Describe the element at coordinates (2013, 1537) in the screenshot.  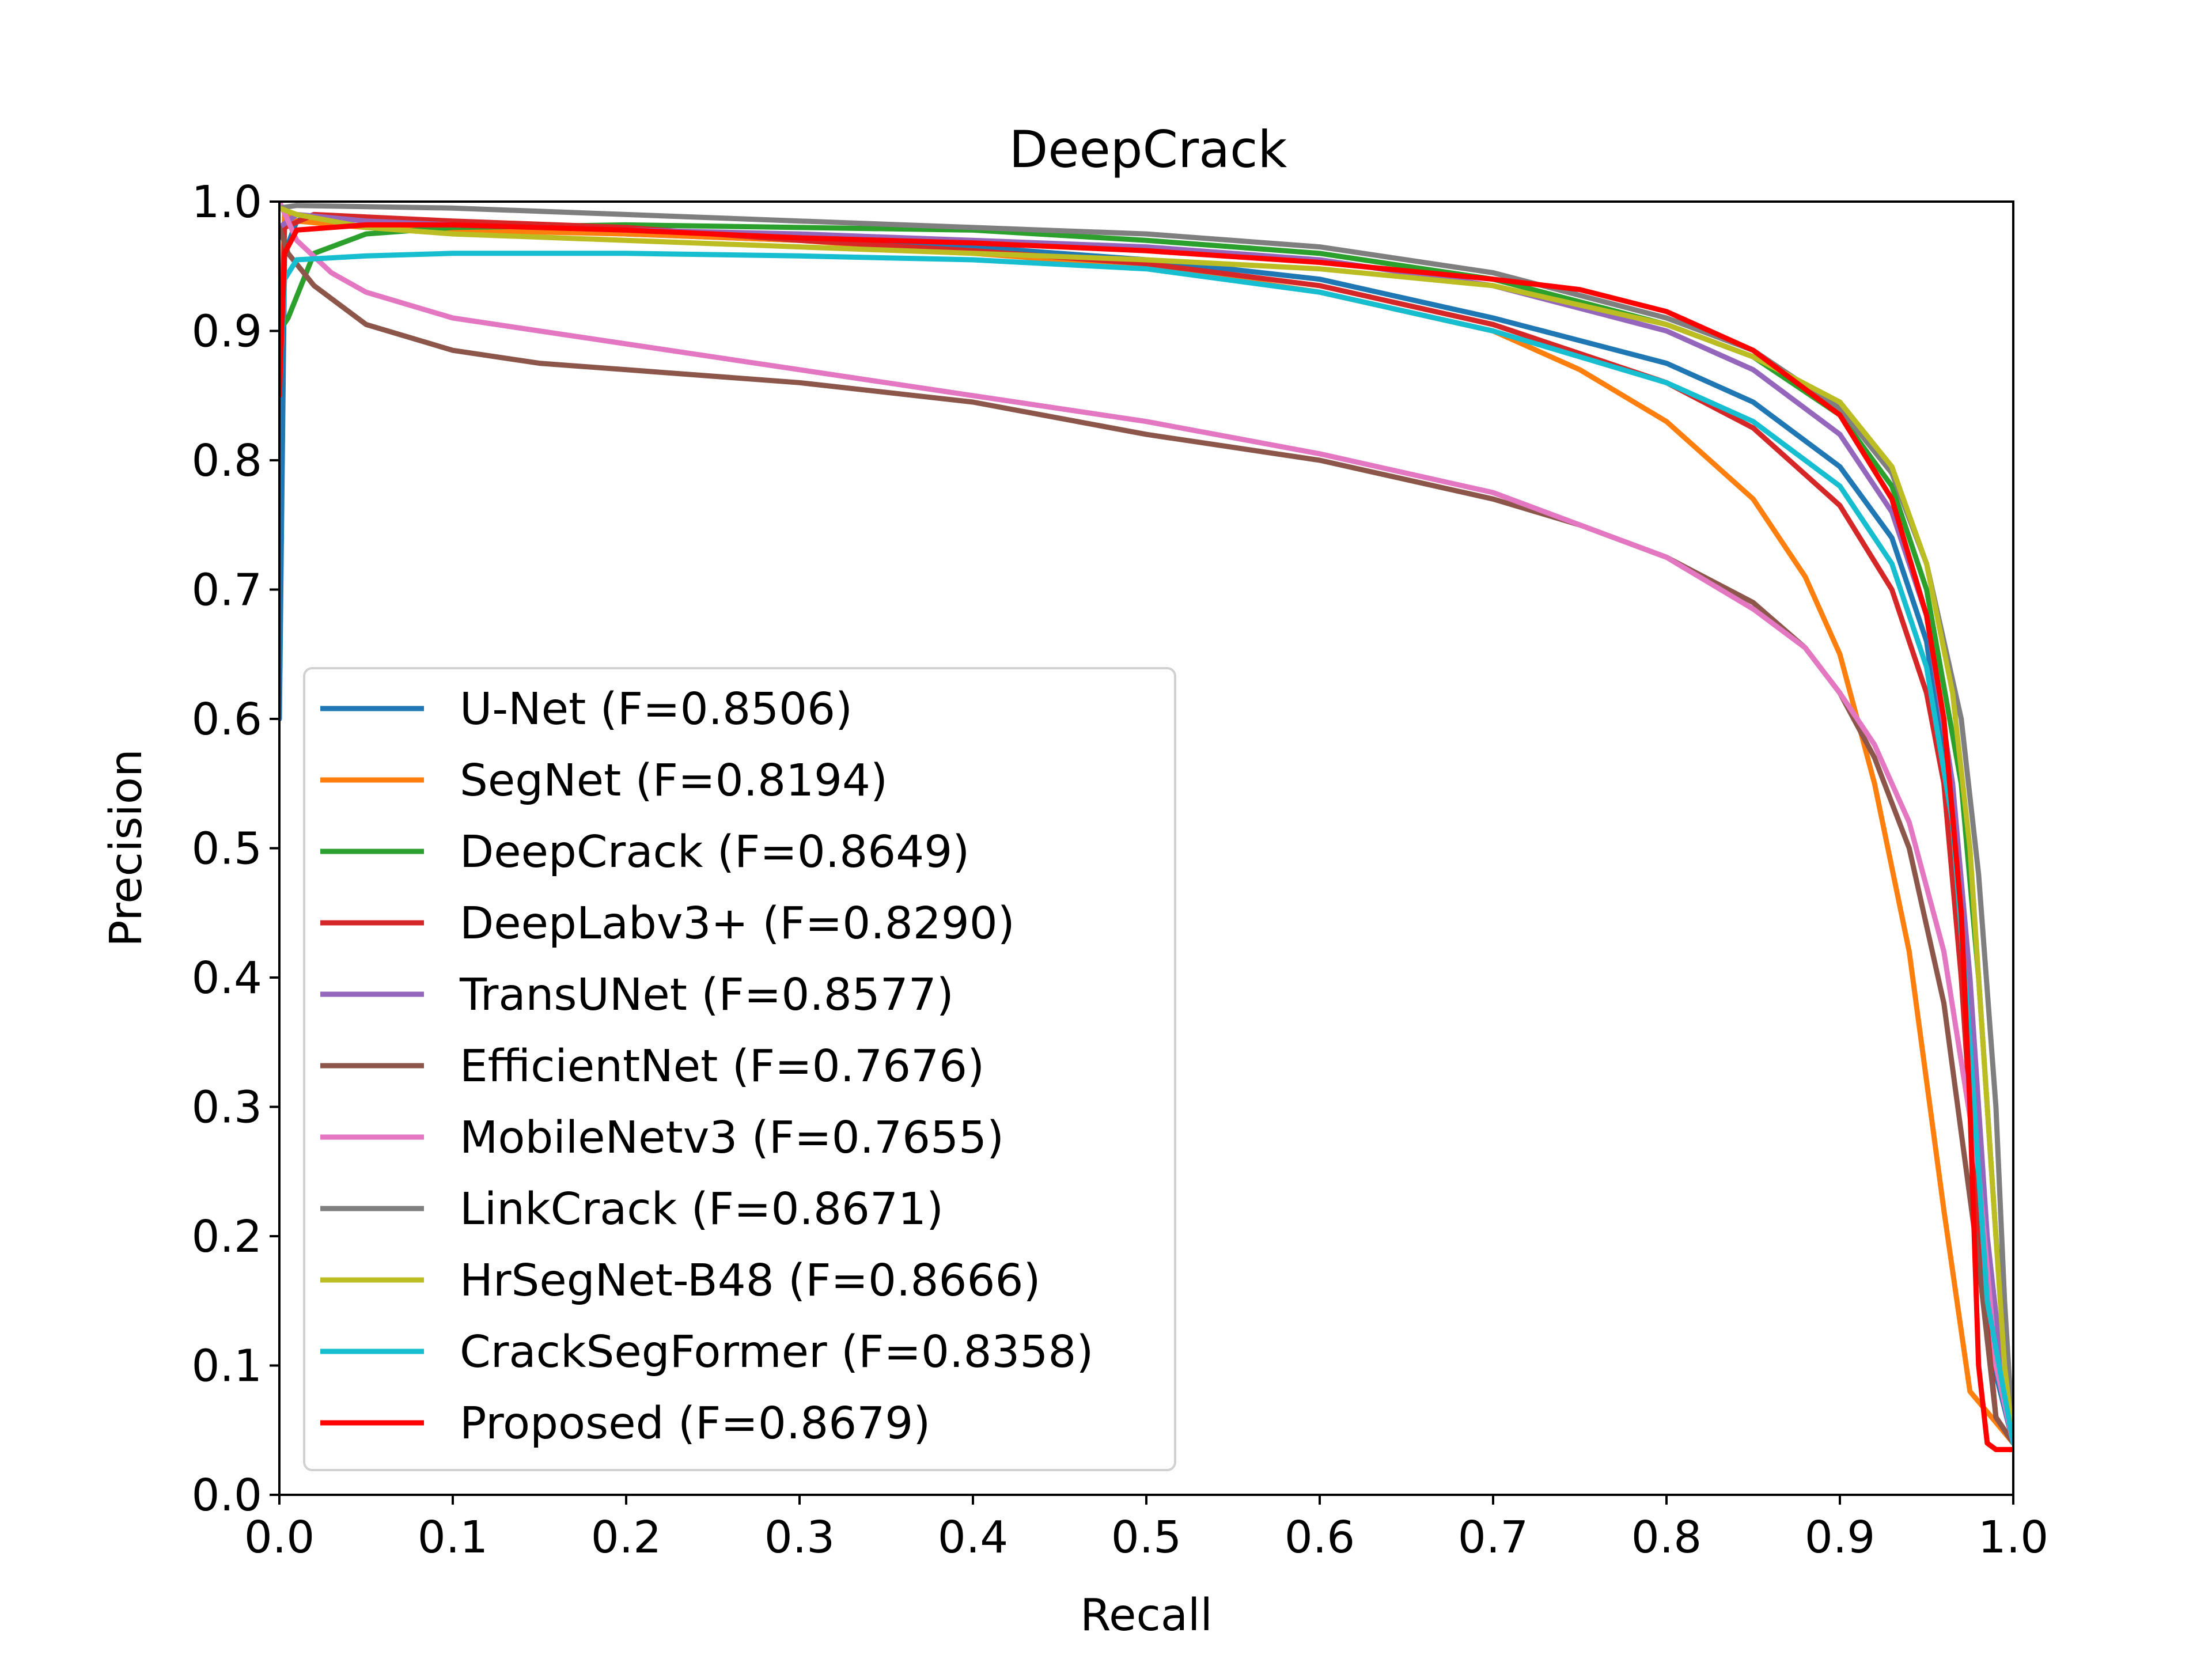
I see `x-tick-label: 1.0` at that location.